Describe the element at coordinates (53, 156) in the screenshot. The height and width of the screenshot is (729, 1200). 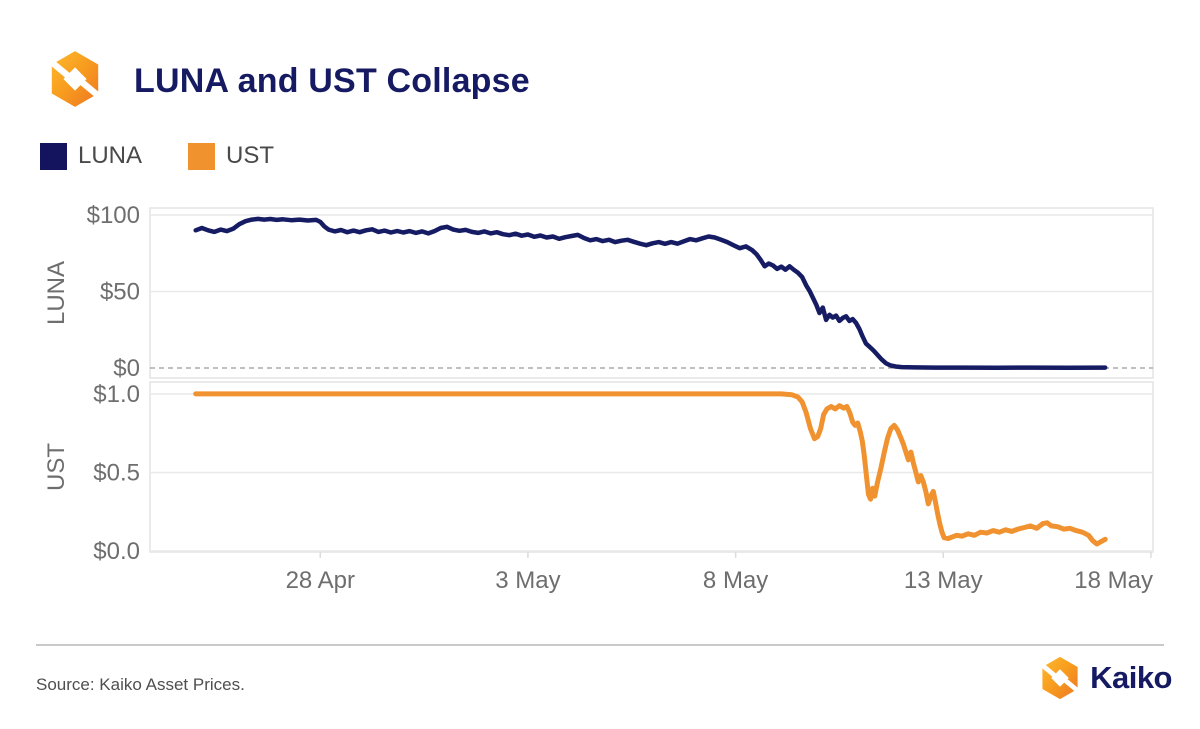
I see `luna-color-swatch` at that location.